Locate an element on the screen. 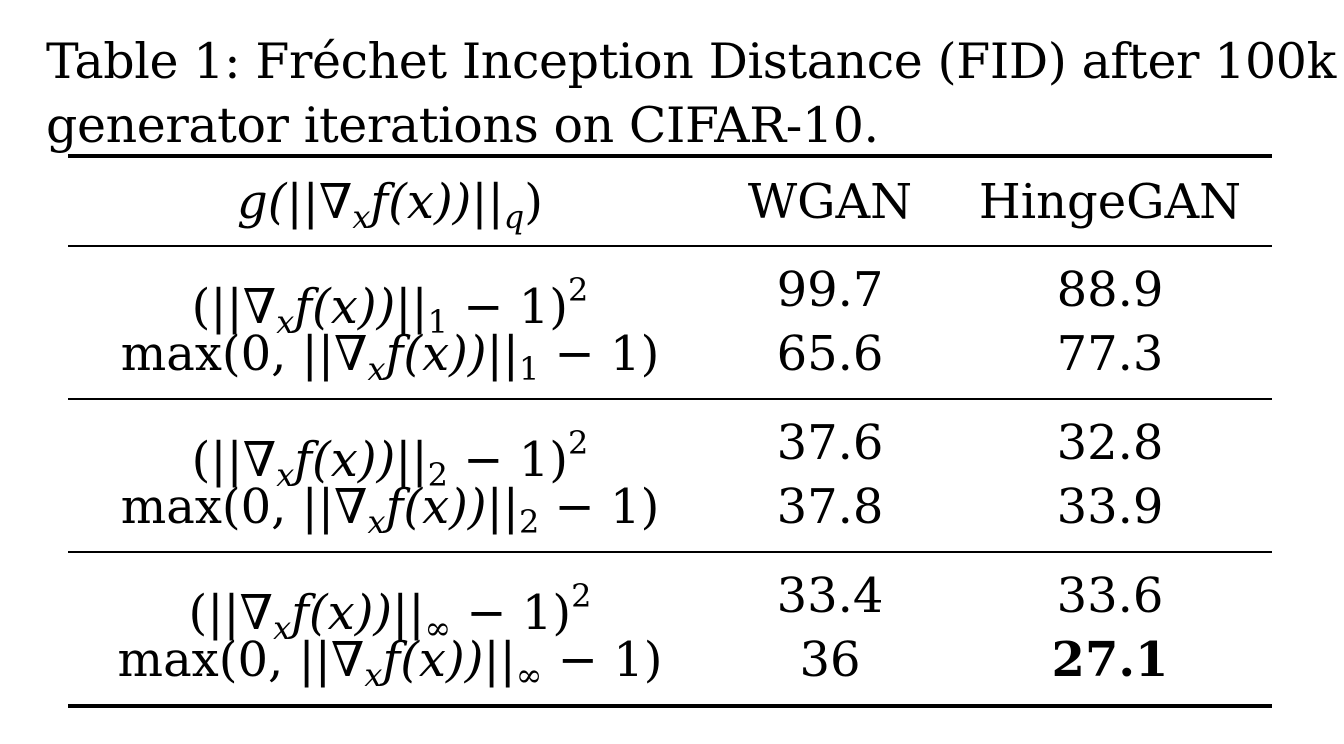  cell-hingegan: 88.9 is located at coordinates (1110, 290).